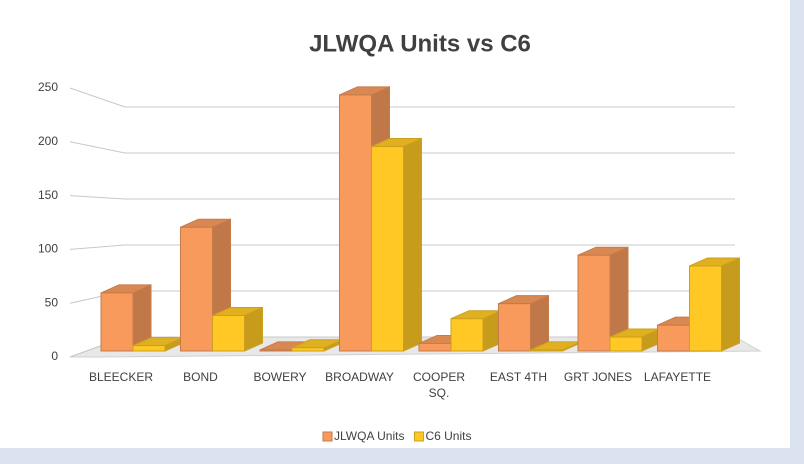 Image resolution: width=804 pixels, height=464 pixels. Describe the element at coordinates (598, 377) in the screenshot. I see `x-tick-label: GRT JONES` at that location.